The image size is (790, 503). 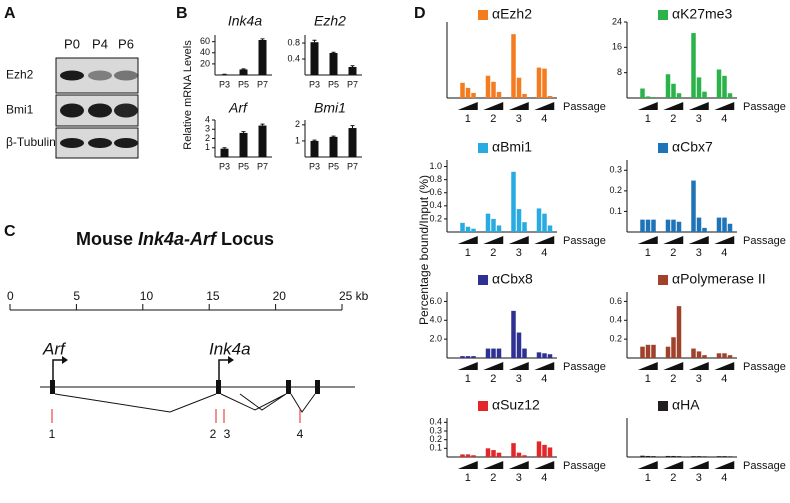 What do you see at coordinates (330, 108) in the screenshot?
I see `chart-title: Bmi1` at bounding box center [330, 108].